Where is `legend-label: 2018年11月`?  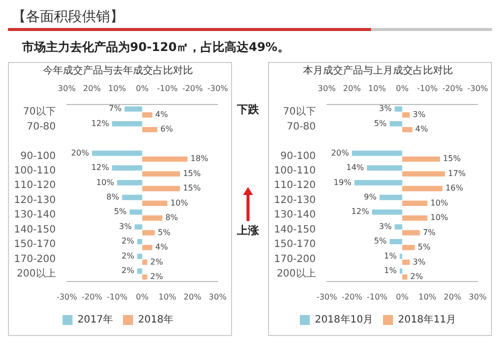 legend-label: 2018年11月 is located at coordinates (427, 320).